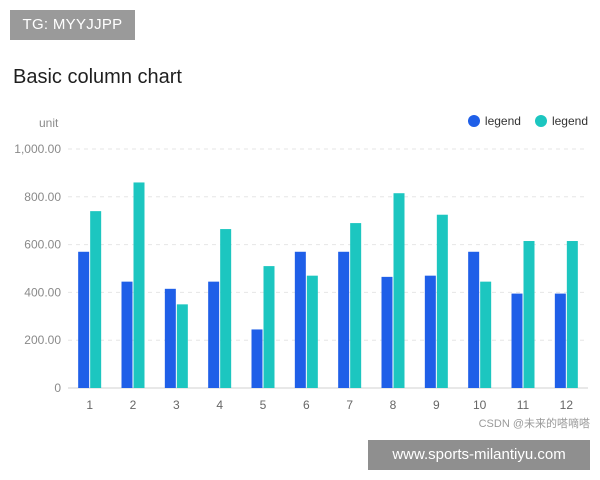  What do you see at coordinates (49, 123) in the screenshot?
I see `y-axis-unit-label: unit` at bounding box center [49, 123].